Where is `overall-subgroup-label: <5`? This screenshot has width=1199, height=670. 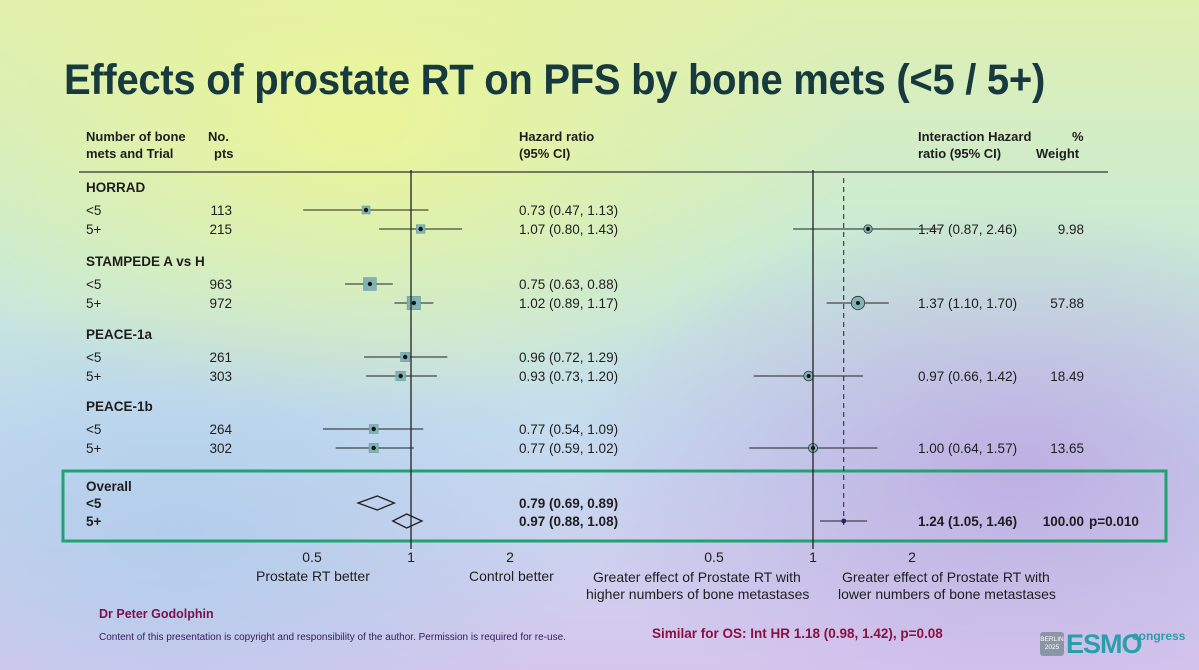
overall-subgroup-label: <5 is located at coordinates (94, 503).